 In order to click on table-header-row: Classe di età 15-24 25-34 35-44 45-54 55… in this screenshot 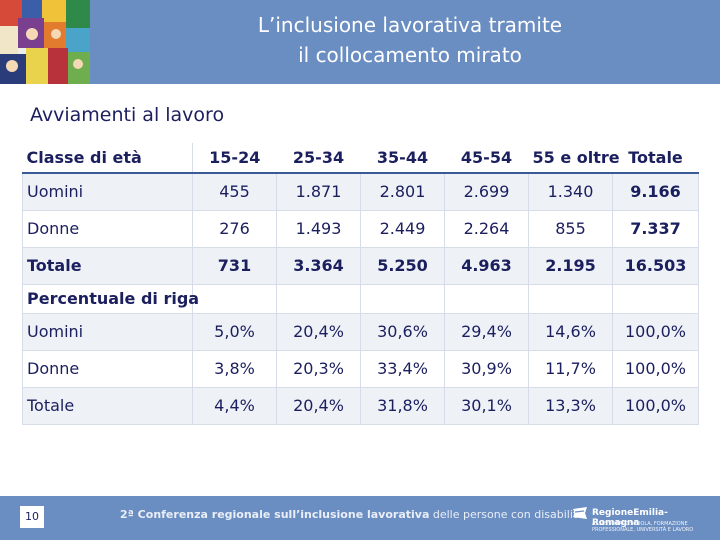, I will do `click(360, 158)`.